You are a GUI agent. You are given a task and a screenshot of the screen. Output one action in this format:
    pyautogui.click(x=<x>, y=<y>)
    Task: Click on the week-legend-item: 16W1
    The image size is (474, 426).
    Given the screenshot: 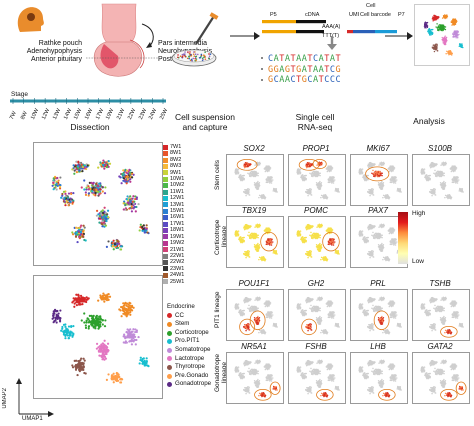 What is the action you would take?
    pyautogui.click(x=173, y=217)
    